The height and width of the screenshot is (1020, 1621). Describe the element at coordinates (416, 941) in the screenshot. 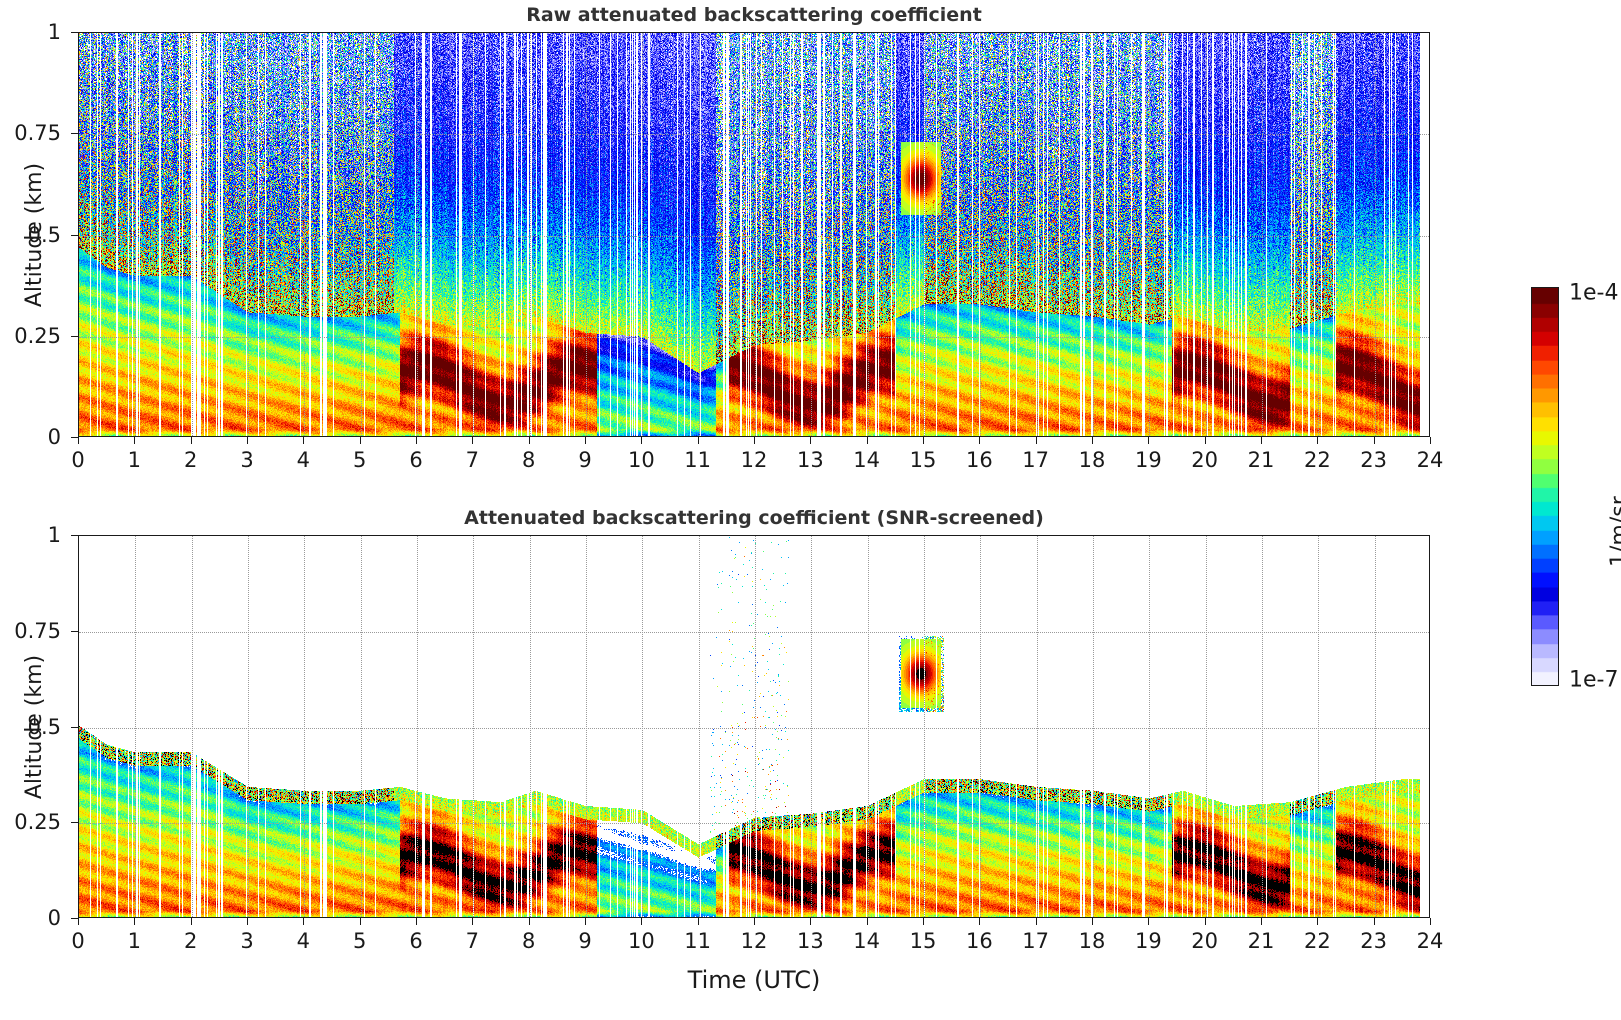

I see `x-tick-label: 6` at that location.